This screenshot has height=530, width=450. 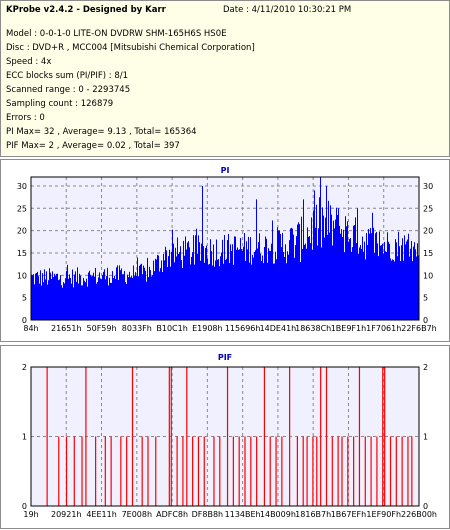 I want to click on pi-y-tick-right: 30, so click(x=428, y=186).